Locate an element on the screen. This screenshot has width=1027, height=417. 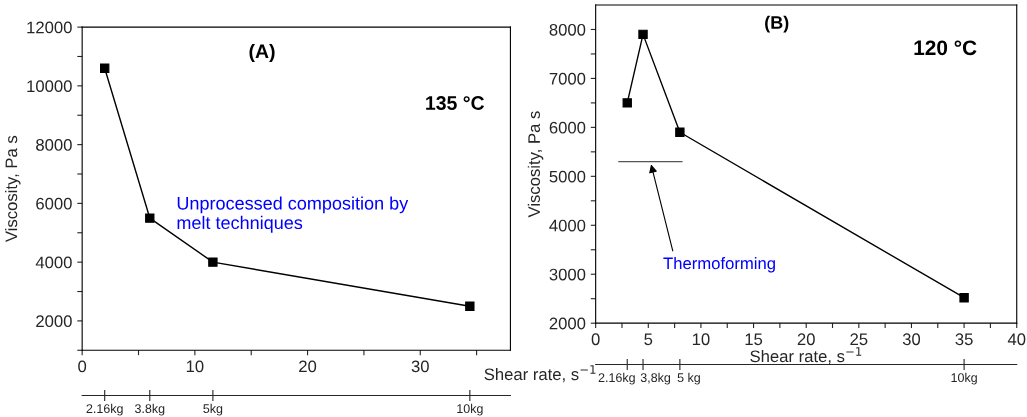
x-tick-label: 5 is located at coordinates (648, 339).